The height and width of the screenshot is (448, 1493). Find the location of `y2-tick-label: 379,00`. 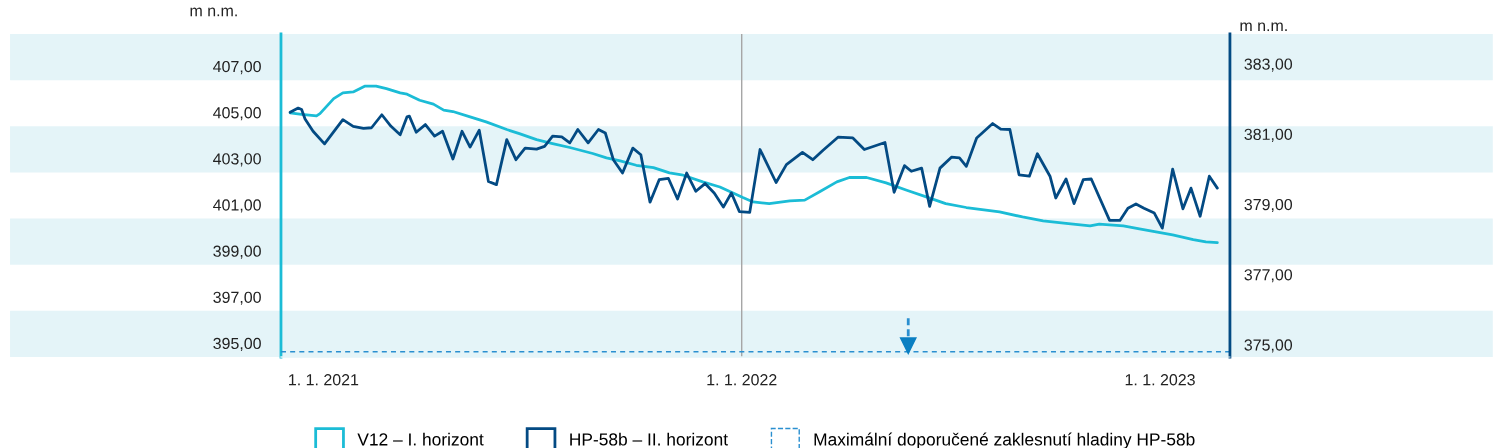

y2-tick-label: 379,00 is located at coordinates (1268, 205).